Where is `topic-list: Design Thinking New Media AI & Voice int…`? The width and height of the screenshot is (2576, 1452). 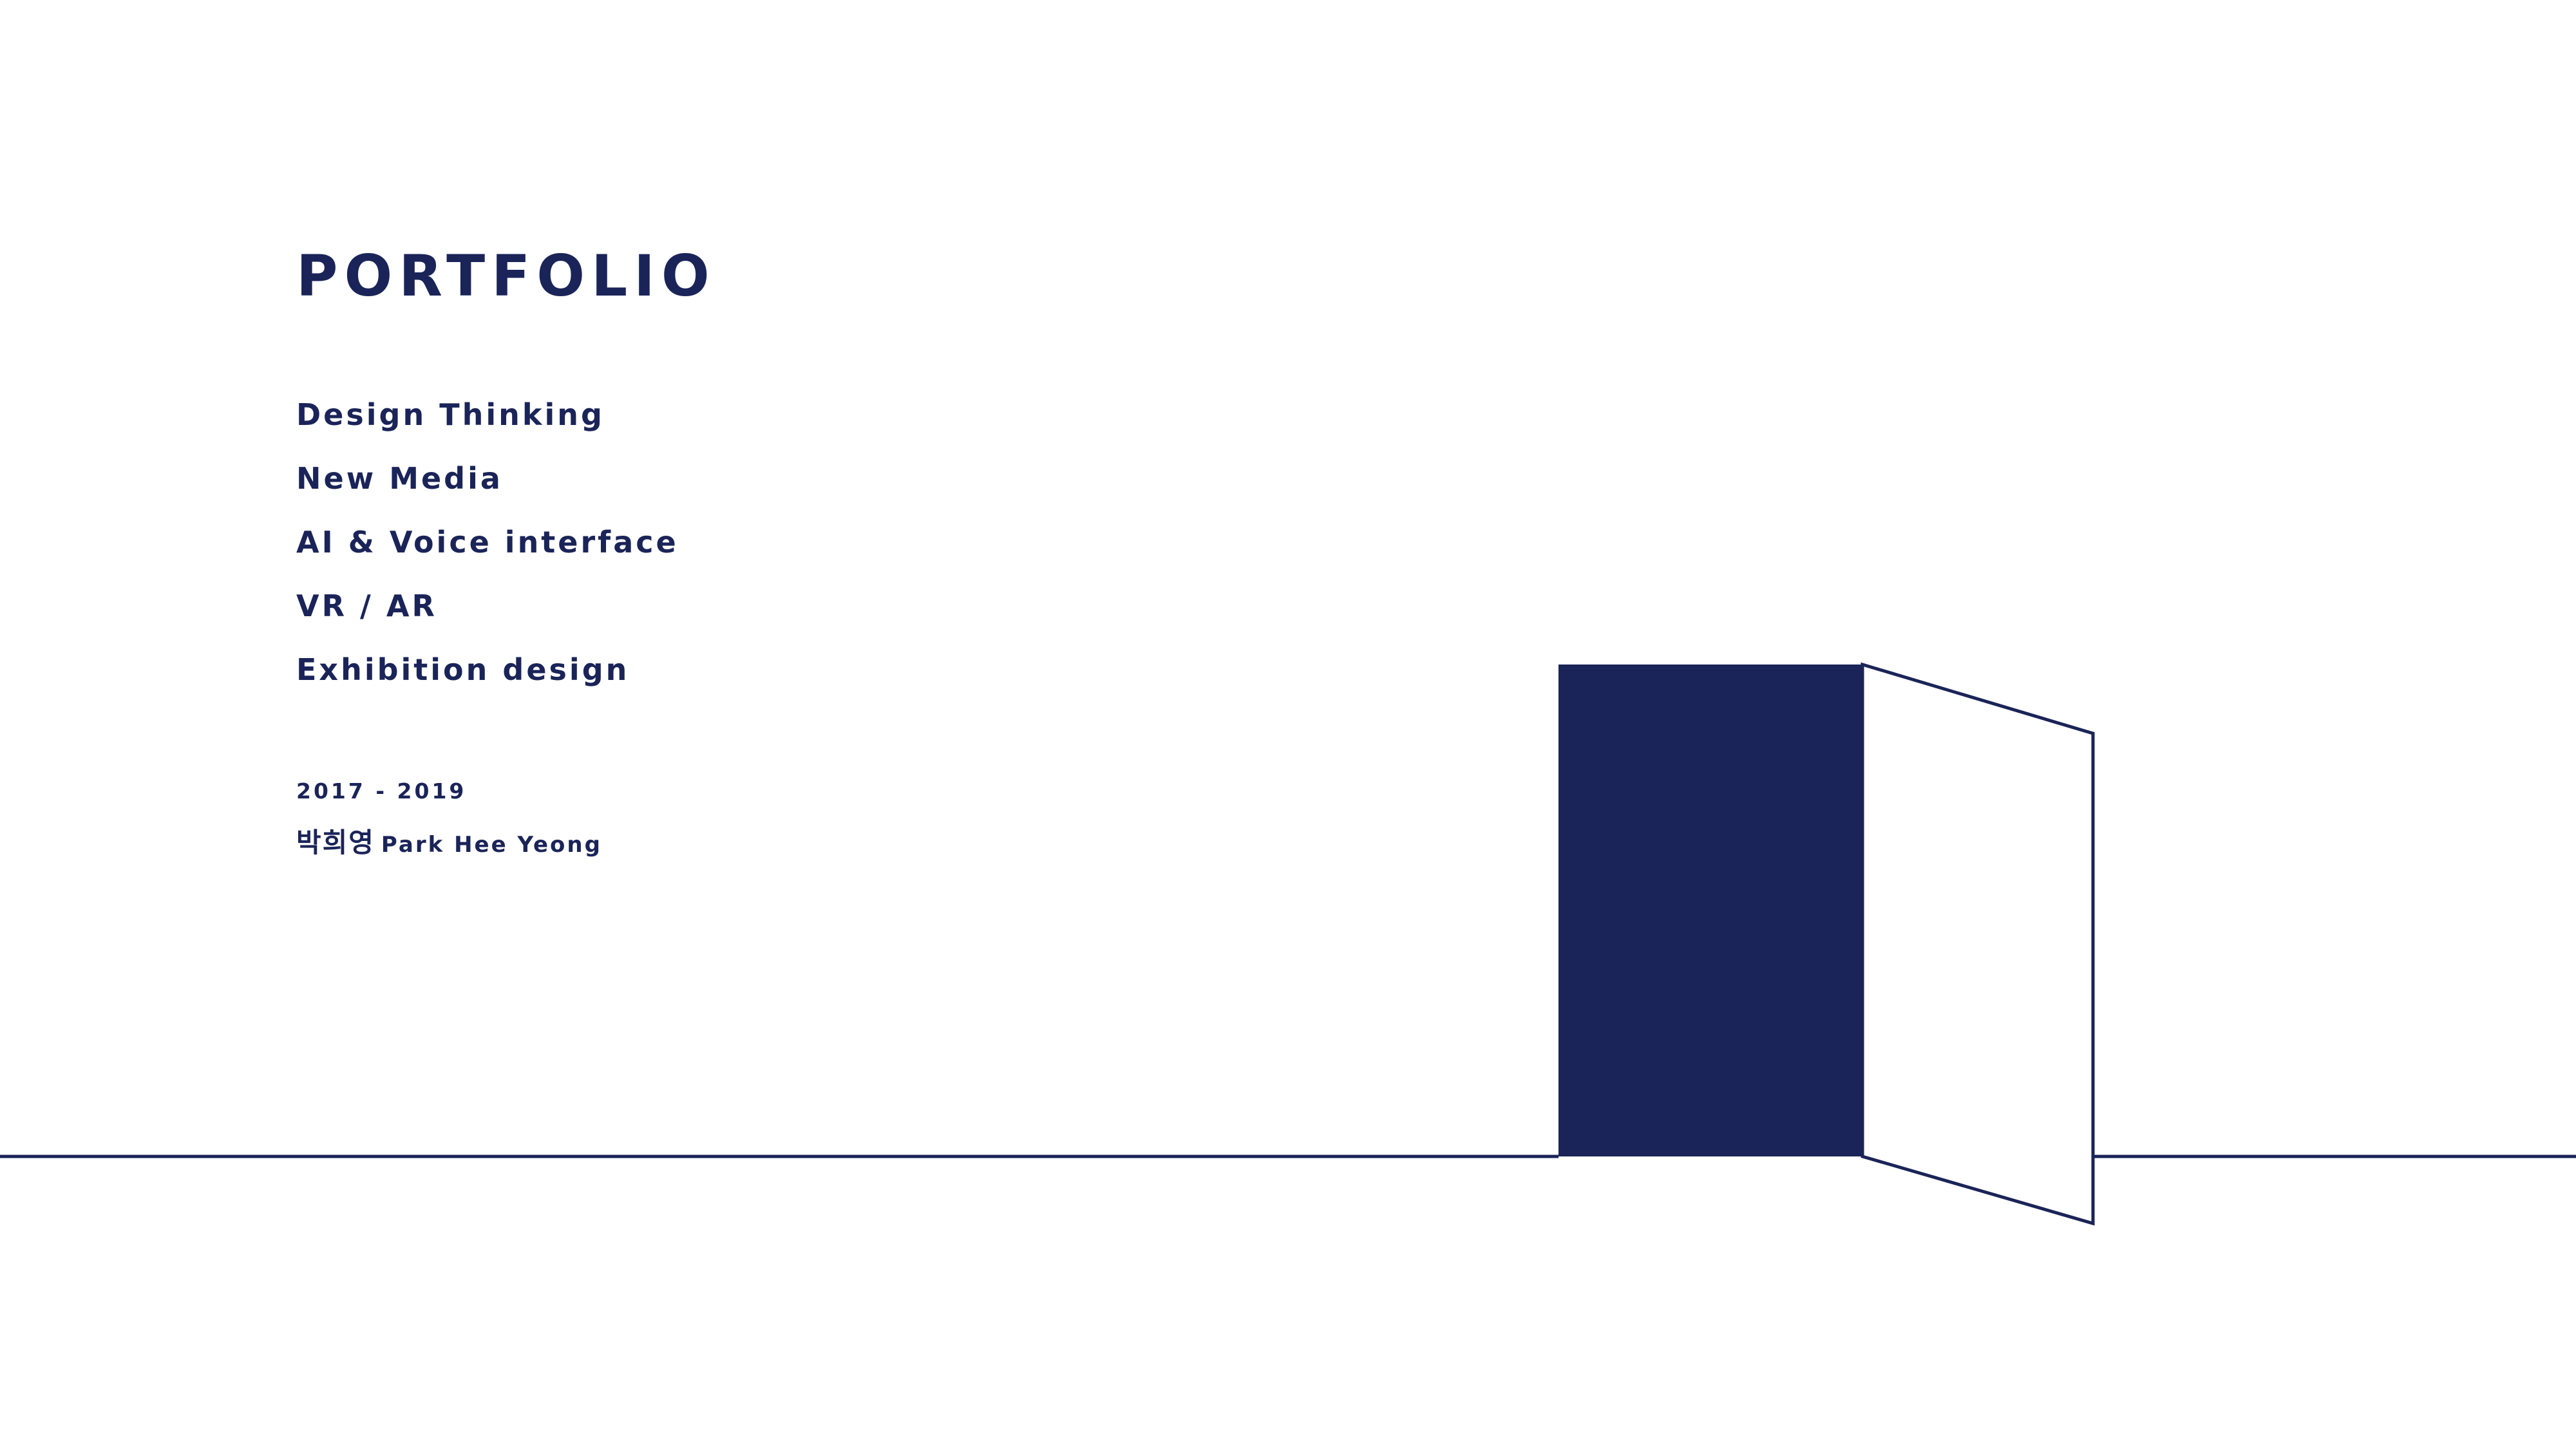 topic-list: Design Thinking New Media AI & Voice int… is located at coordinates (487, 542).